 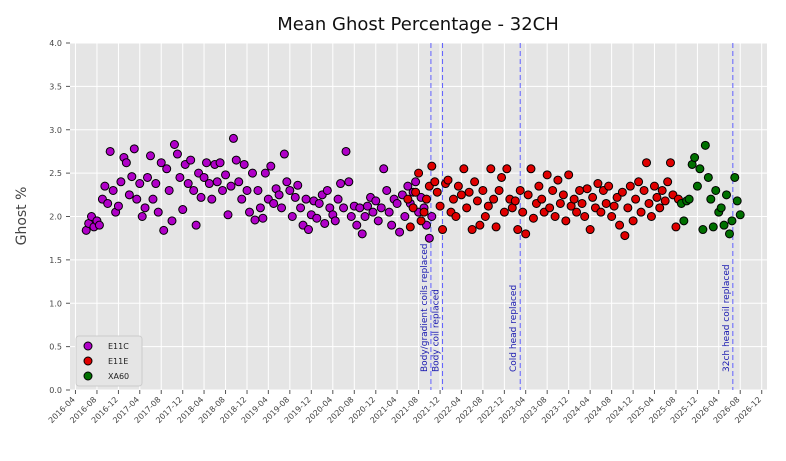 What do you see at coordinates (55, 303) in the screenshot?
I see `y-tick-label: 1.0` at bounding box center [55, 303].